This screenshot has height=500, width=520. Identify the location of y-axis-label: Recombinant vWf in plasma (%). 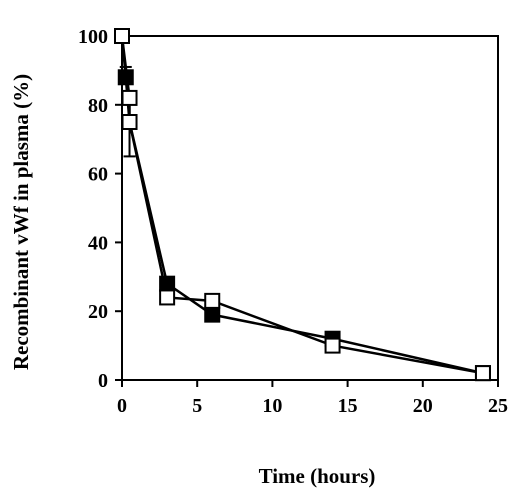
(21, 222).